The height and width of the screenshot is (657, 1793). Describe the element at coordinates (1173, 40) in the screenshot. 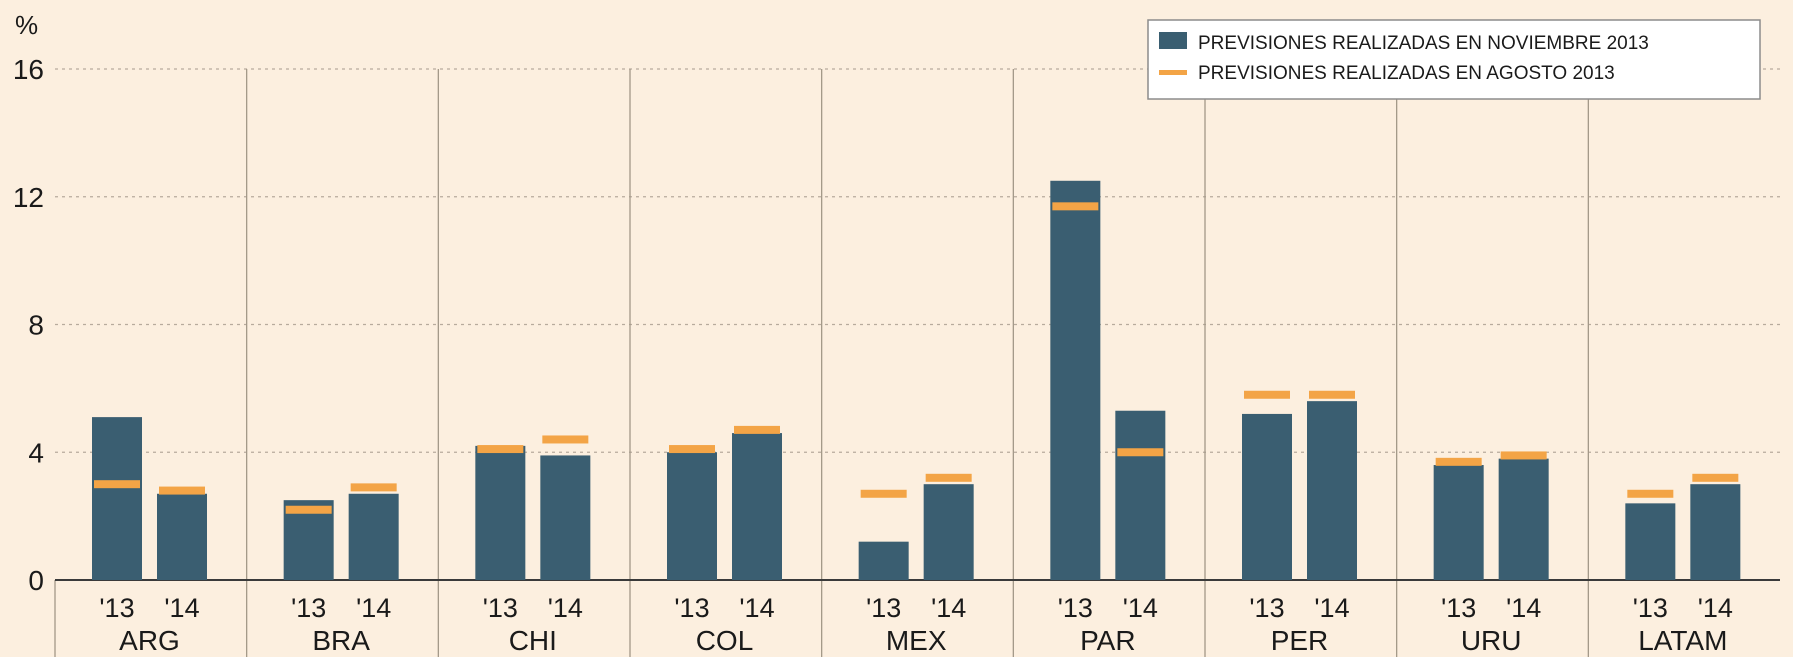

I see `legend-swatch-bar` at that location.